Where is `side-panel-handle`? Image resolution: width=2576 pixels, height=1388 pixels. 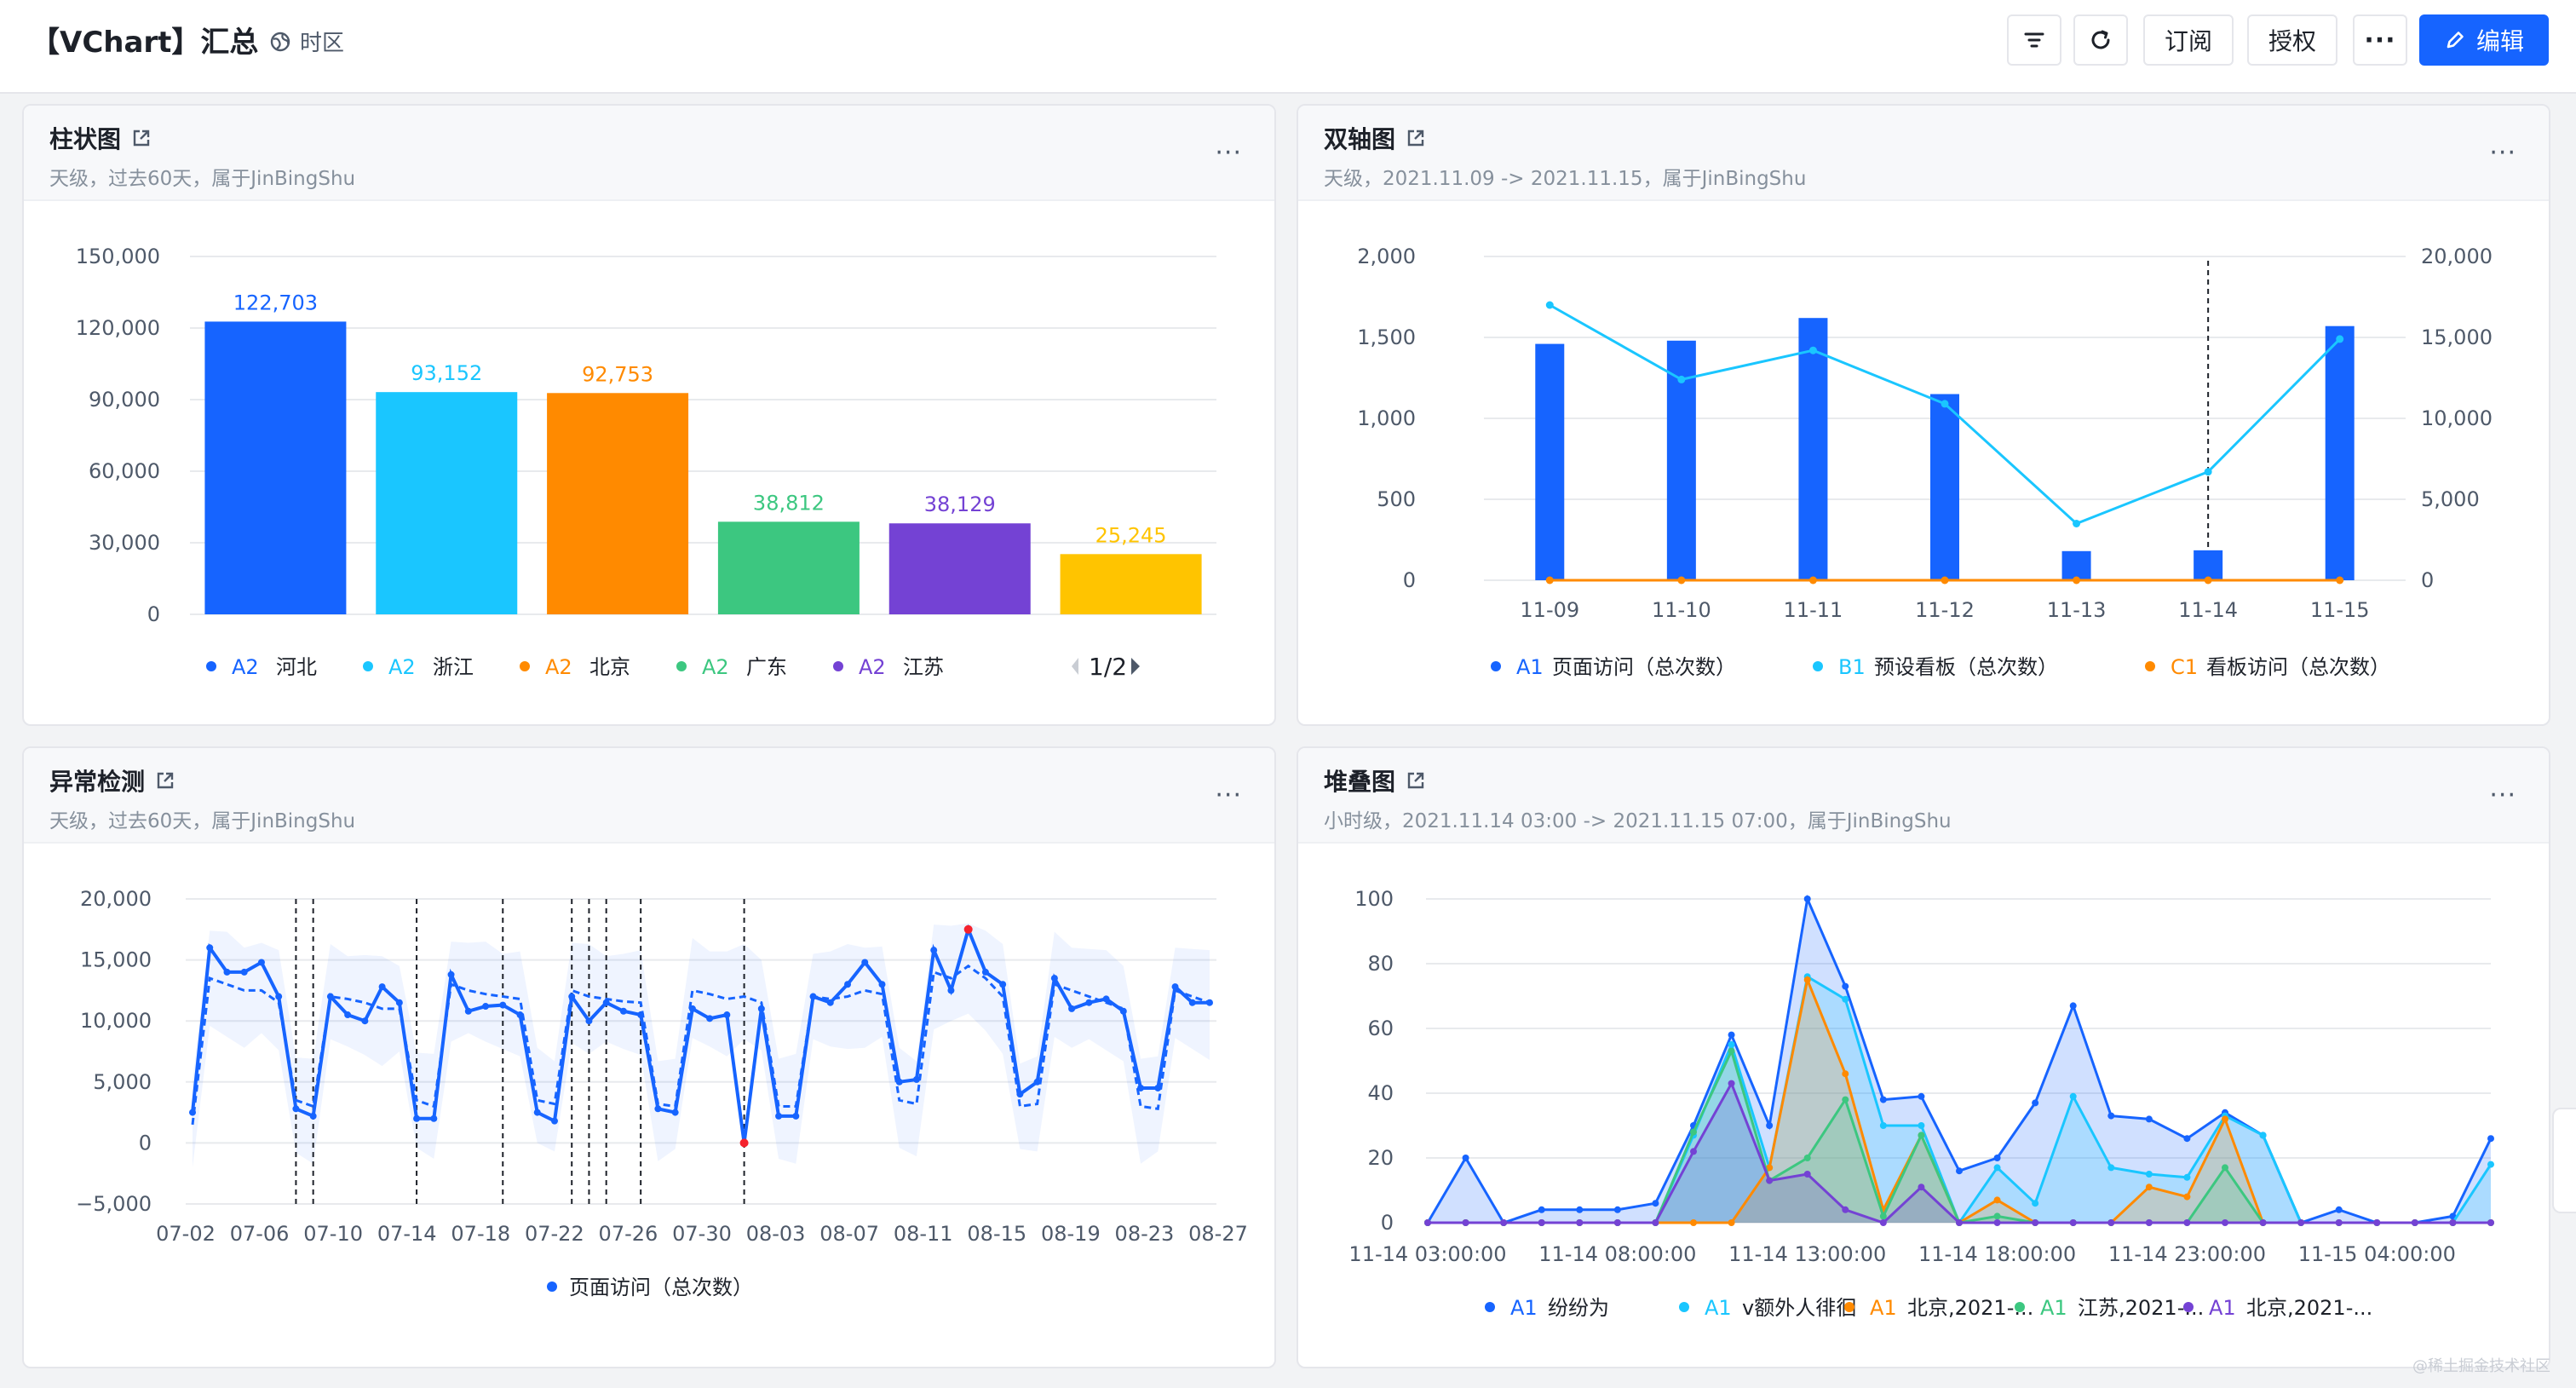
side-panel-handle is located at coordinates (2564, 1161).